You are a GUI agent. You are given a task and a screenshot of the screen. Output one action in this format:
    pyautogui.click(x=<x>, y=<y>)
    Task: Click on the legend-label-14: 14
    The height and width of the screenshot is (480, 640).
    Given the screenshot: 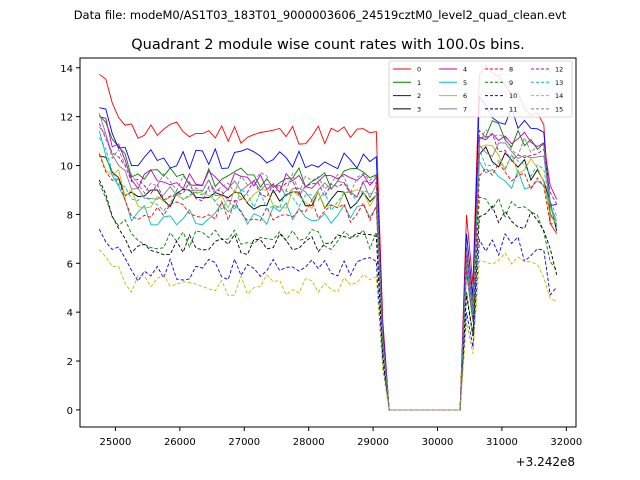 What is the action you would take?
    pyautogui.click(x=559, y=96)
    